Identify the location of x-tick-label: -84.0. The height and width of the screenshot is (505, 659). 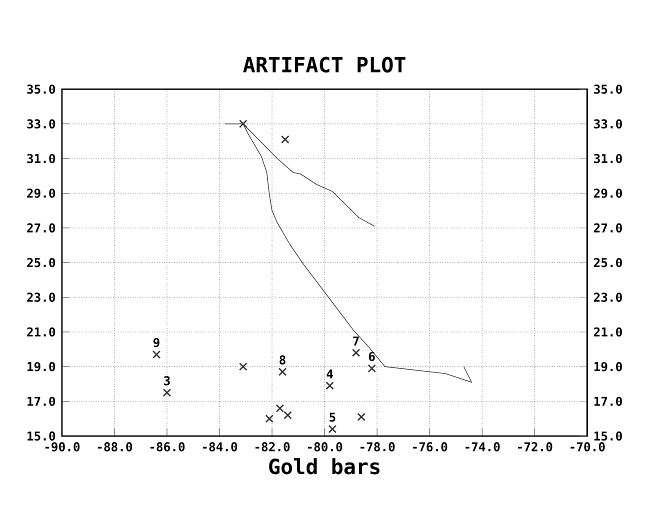
(220, 447).